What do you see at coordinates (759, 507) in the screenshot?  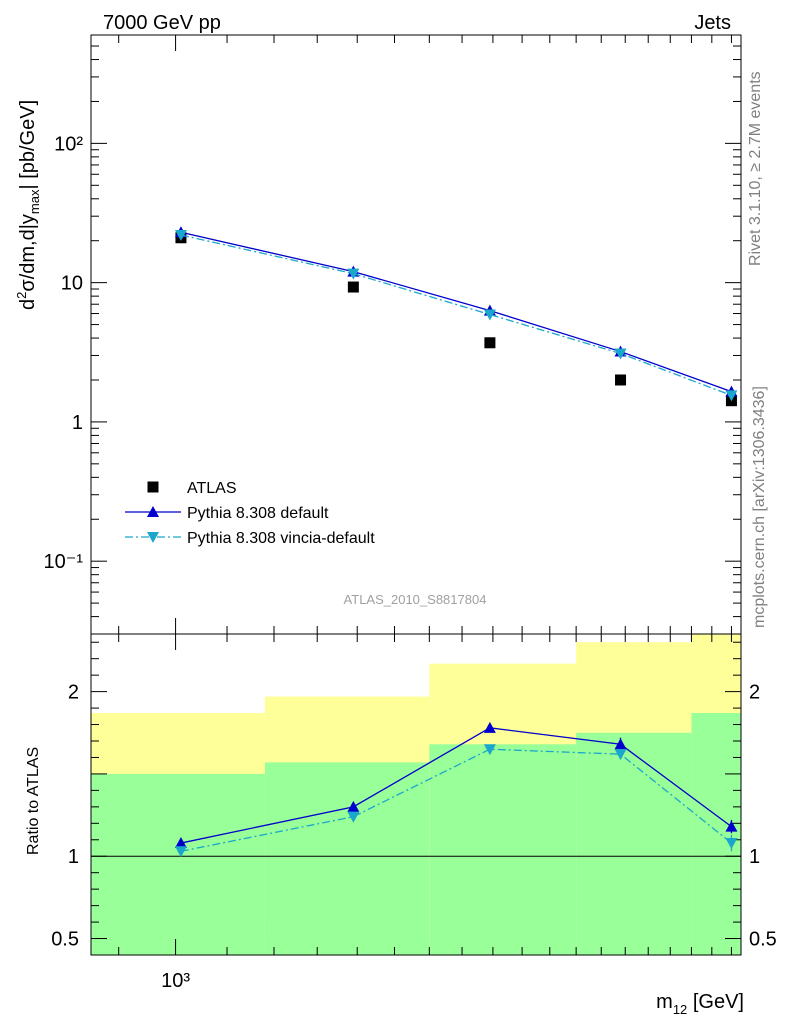 I see `mcplots-label: mcplots.cern.ch [arXiv:1306.3436]` at bounding box center [759, 507].